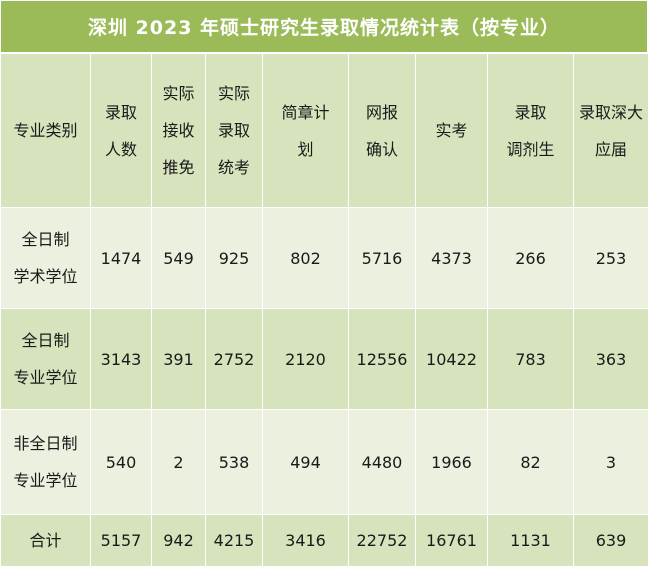 The height and width of the screenshot is (567, 648). I want to click on header-szu-graduates: 录取深大 应届, so click(611, 131).